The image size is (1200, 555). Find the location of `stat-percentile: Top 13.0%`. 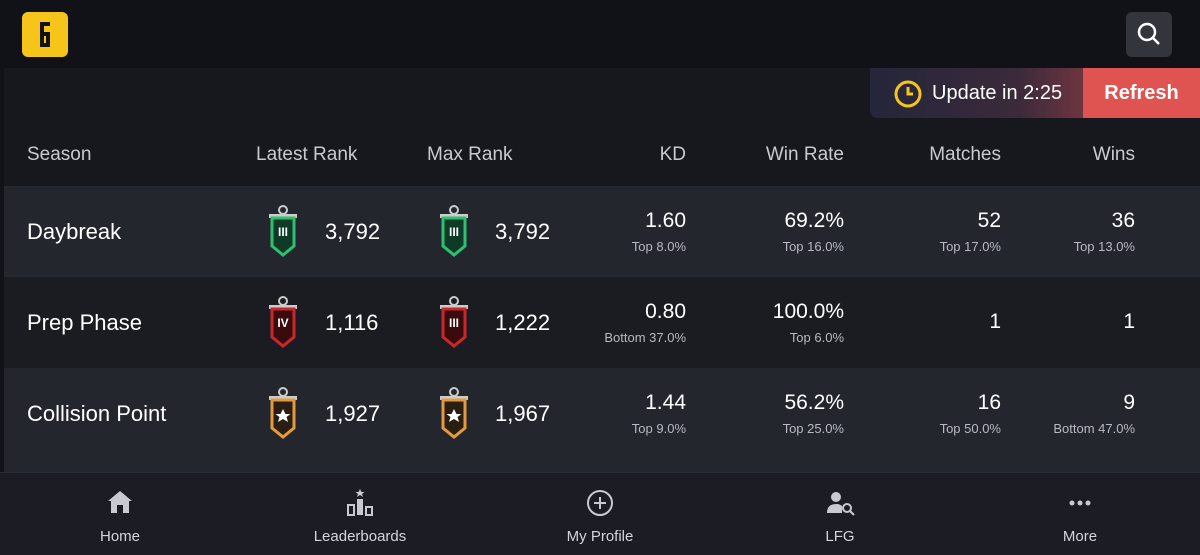

stat-percentile: Top 13.0% is located at coordinates (1104, 246).